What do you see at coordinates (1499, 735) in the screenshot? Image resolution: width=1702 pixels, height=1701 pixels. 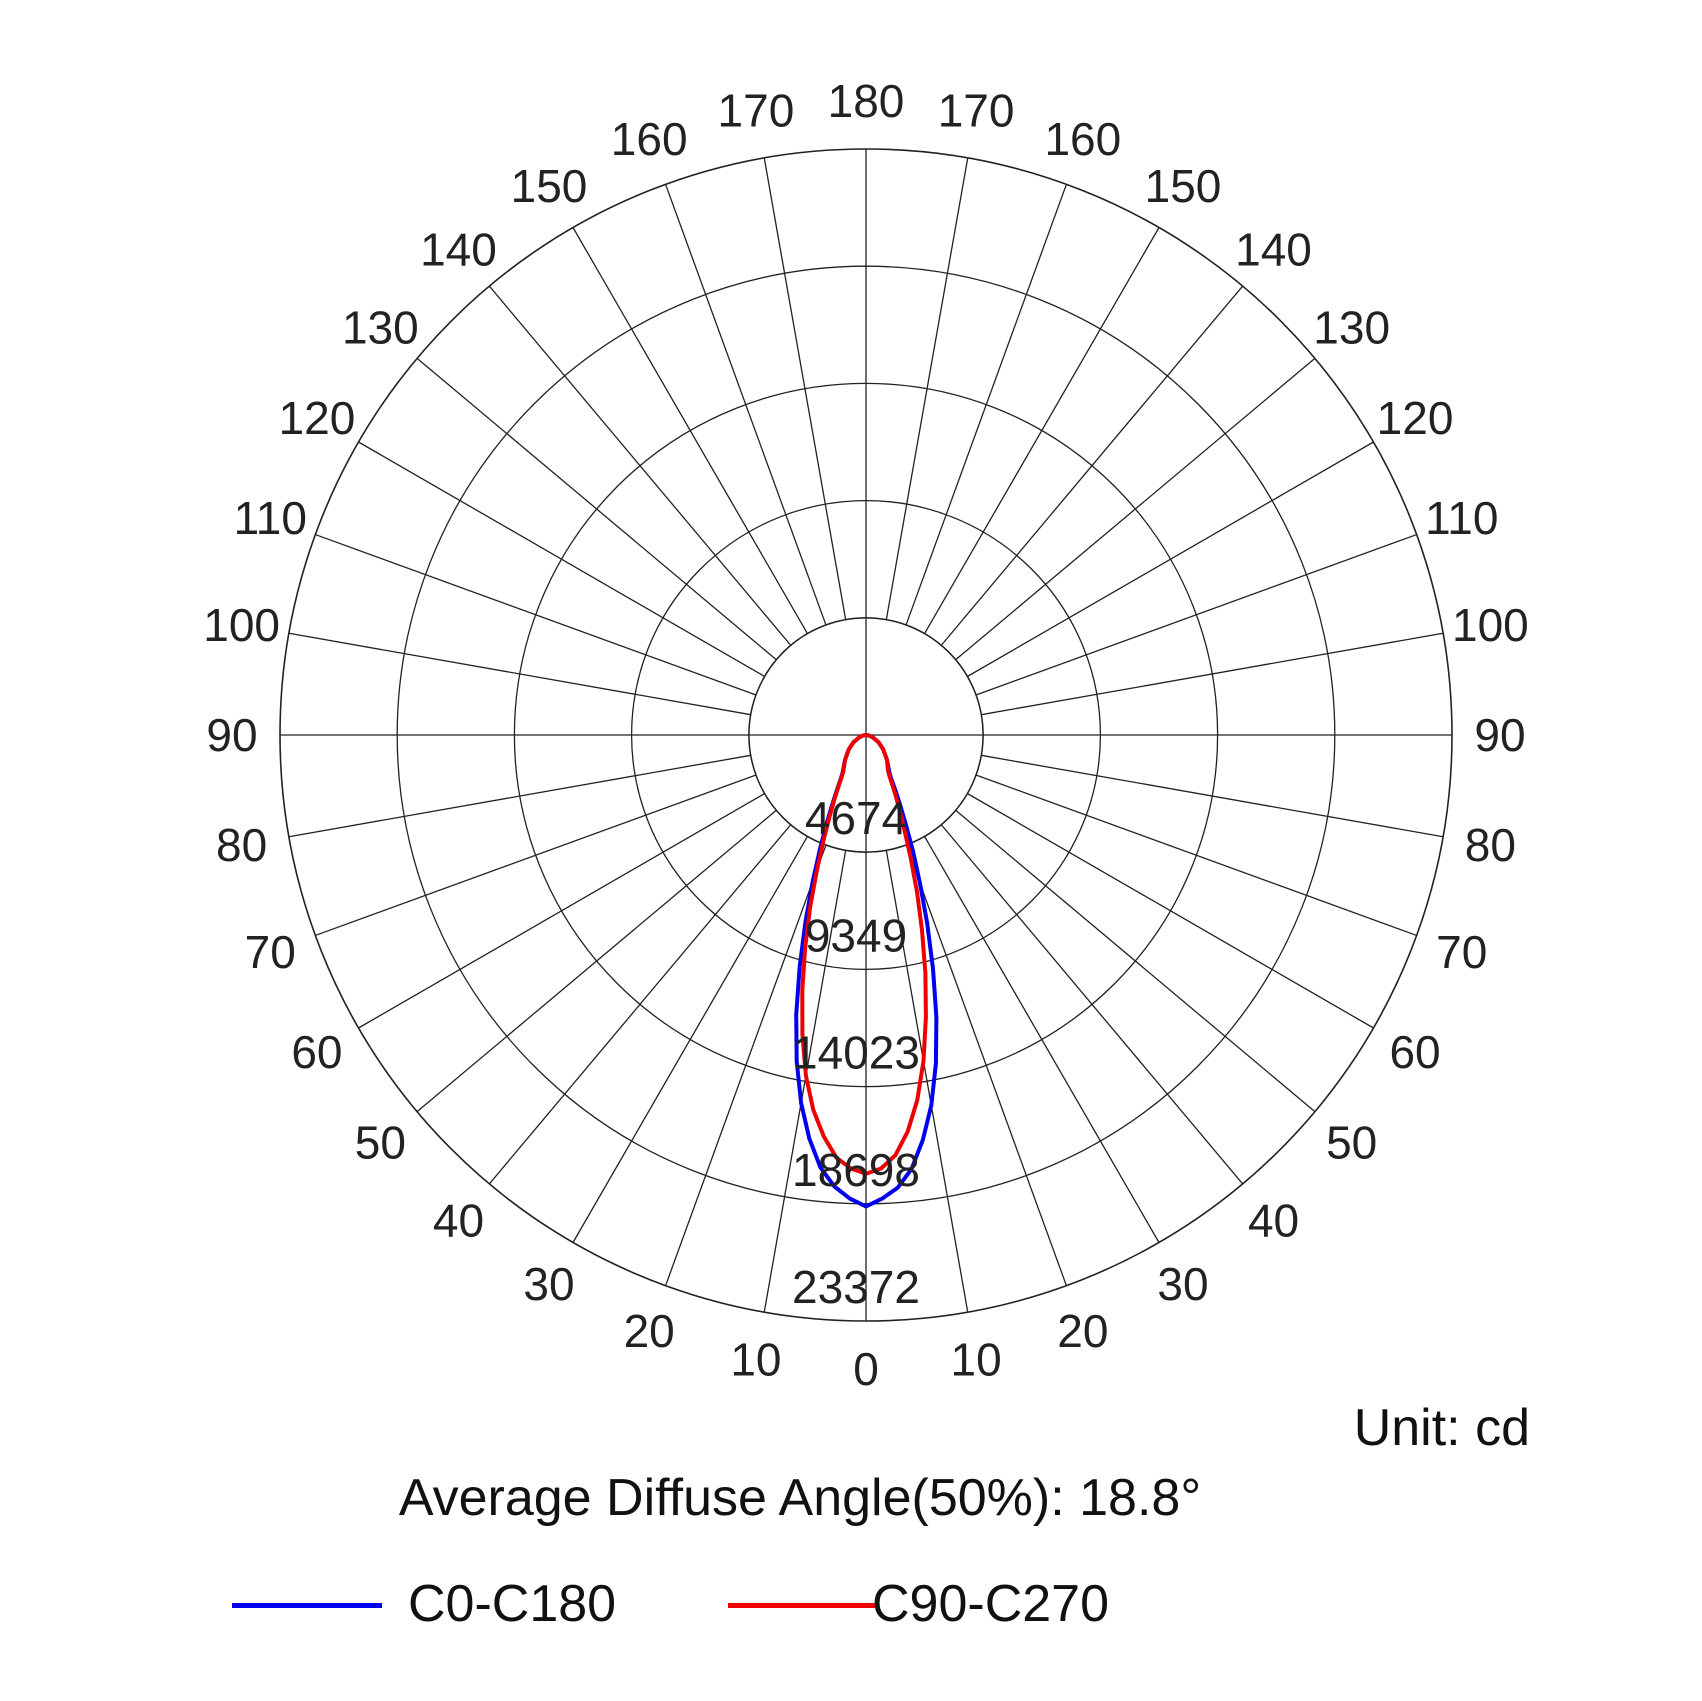 I see `angle-label-right-90: 90` at bounding box center [1499, 735].